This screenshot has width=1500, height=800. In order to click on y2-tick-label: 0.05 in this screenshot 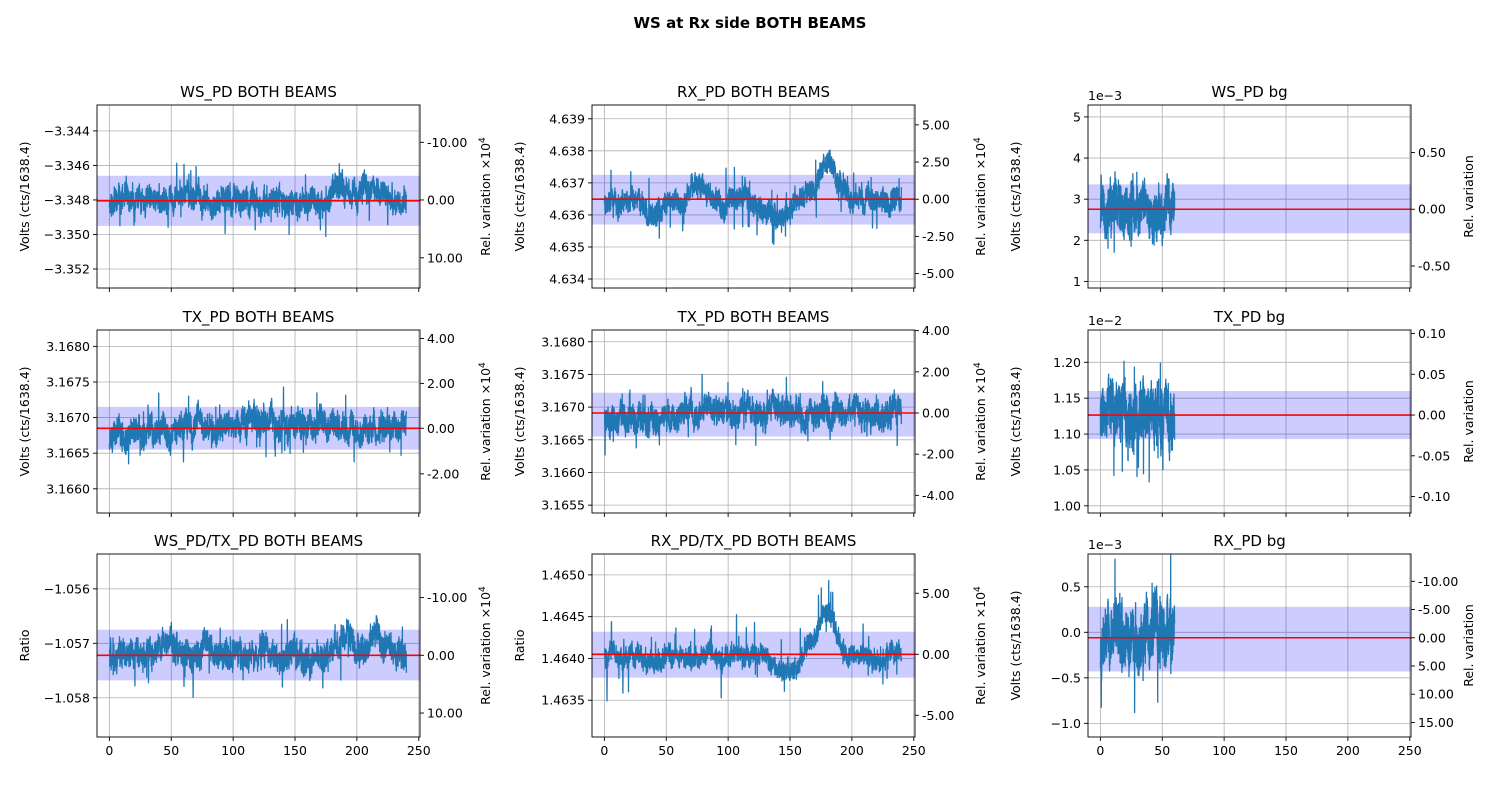, I will do `click(1432, 374)`.